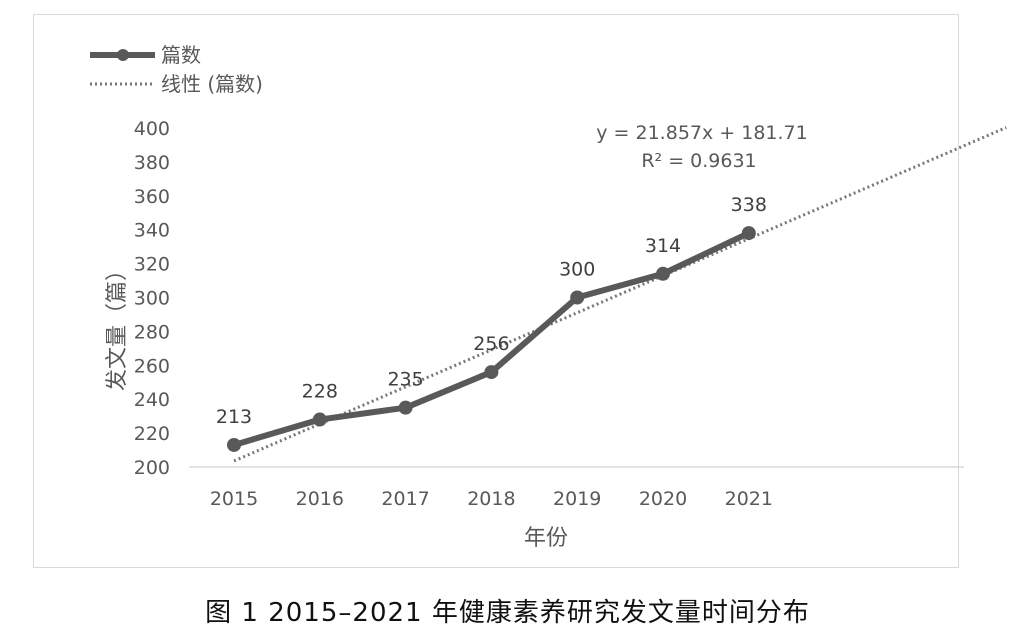 This screenshot has height=642, width=1015. I want to click on legend-series-label: 篇数, so click(181, 55).